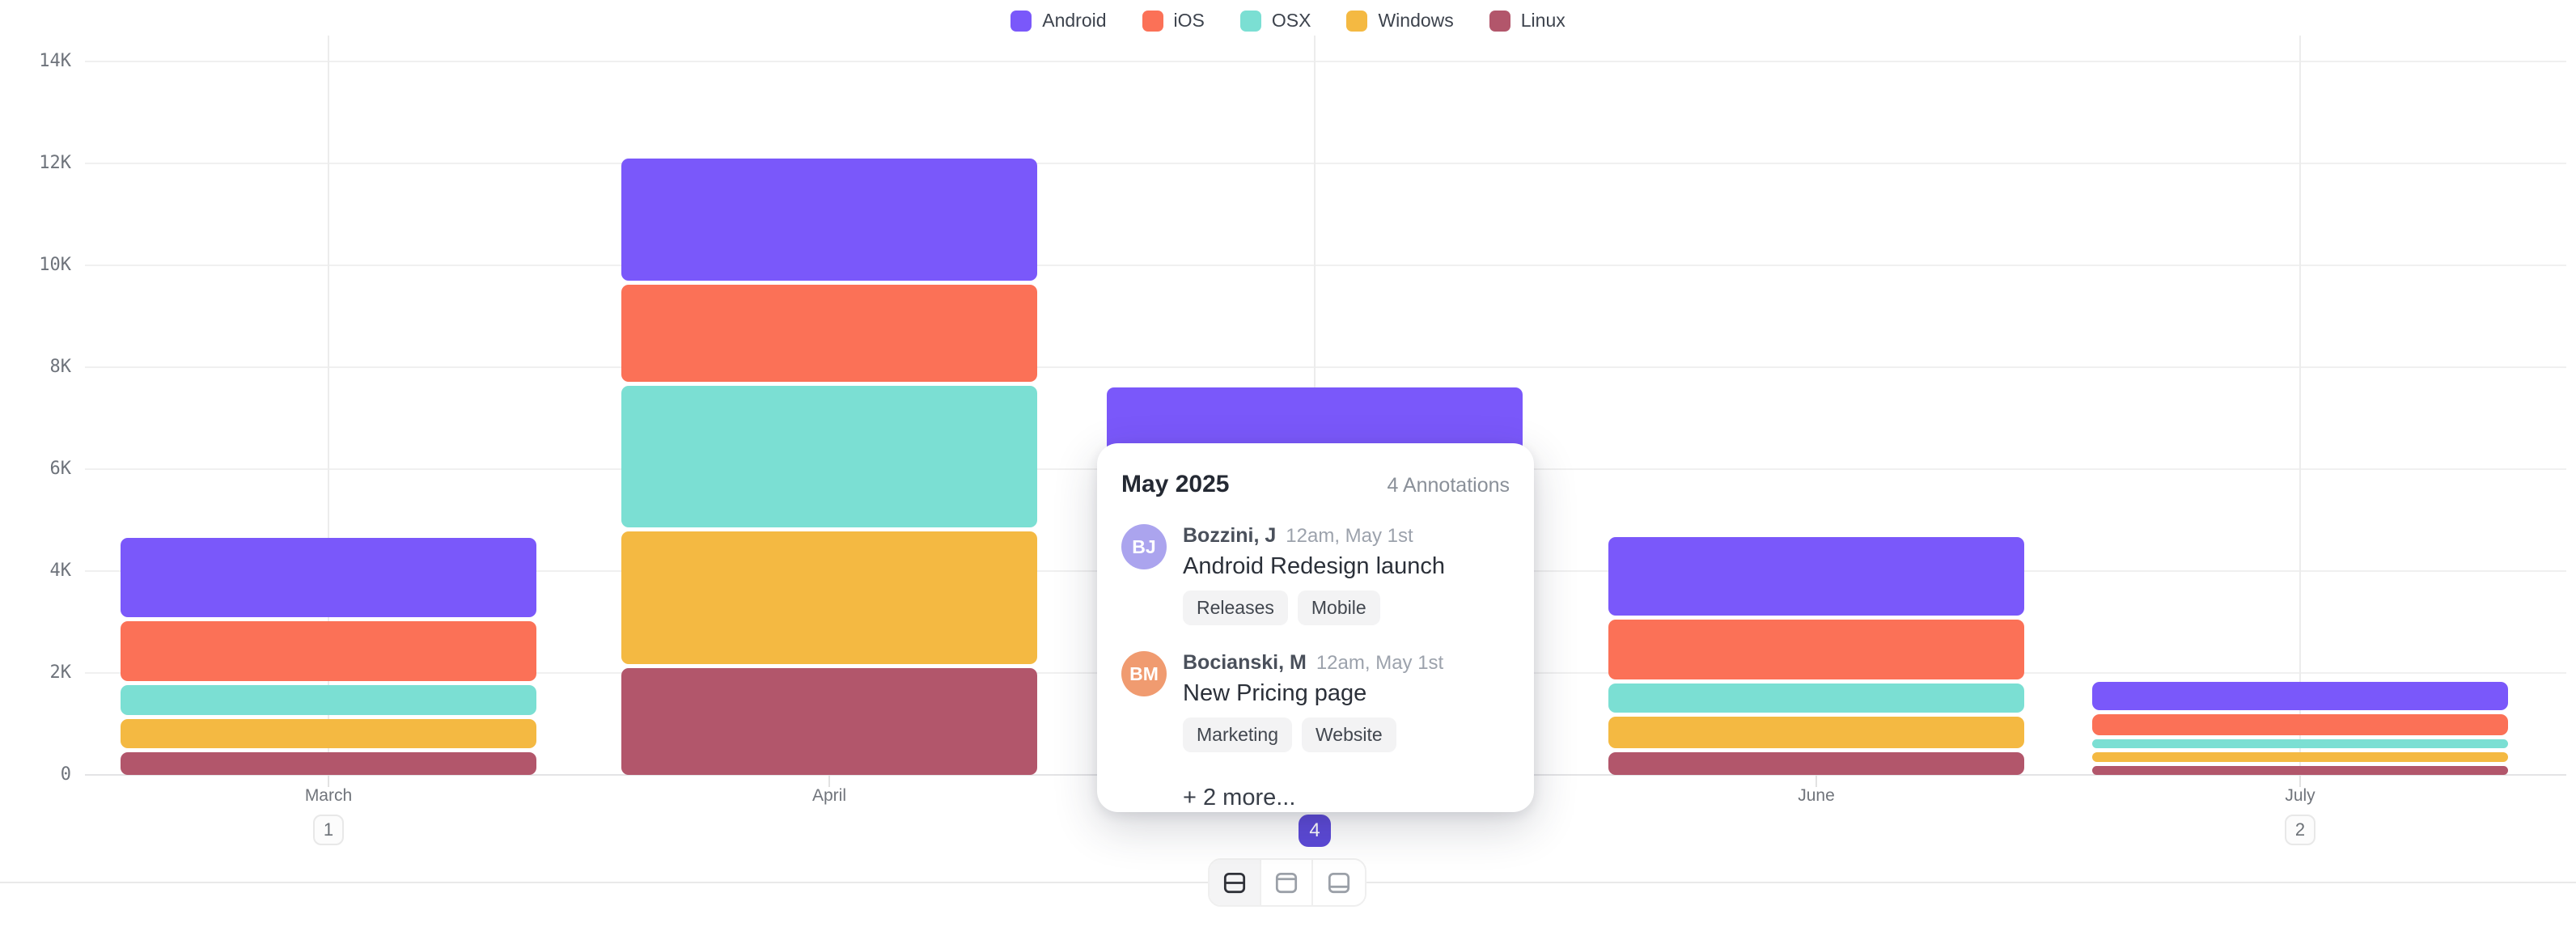 The width and height of the screenshot is (2576, 948). What do you see at coordinates (55, 163) in the screenshot?
I see `y-axis-tick-label: 12K` at bounding box center [55, 163].